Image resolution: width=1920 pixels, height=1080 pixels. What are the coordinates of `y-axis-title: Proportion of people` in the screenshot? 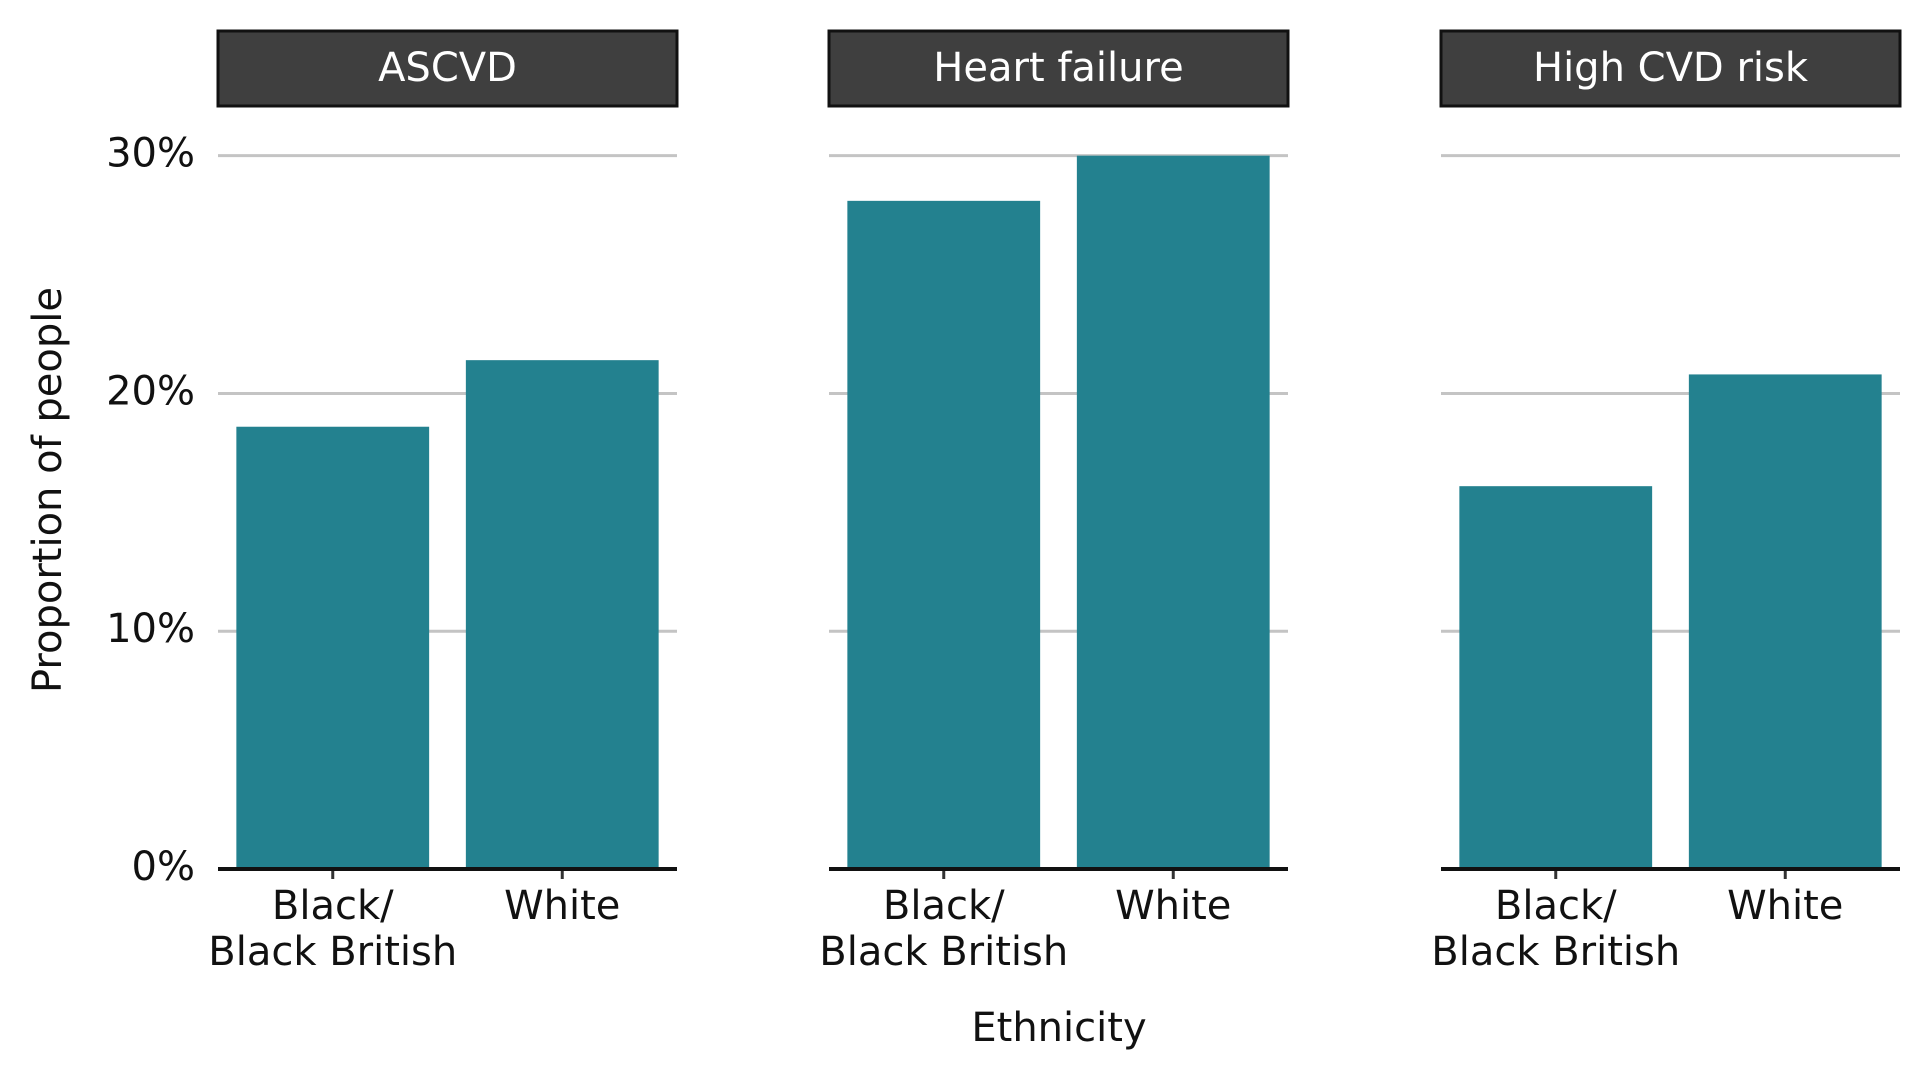 It's located at (48, 490).